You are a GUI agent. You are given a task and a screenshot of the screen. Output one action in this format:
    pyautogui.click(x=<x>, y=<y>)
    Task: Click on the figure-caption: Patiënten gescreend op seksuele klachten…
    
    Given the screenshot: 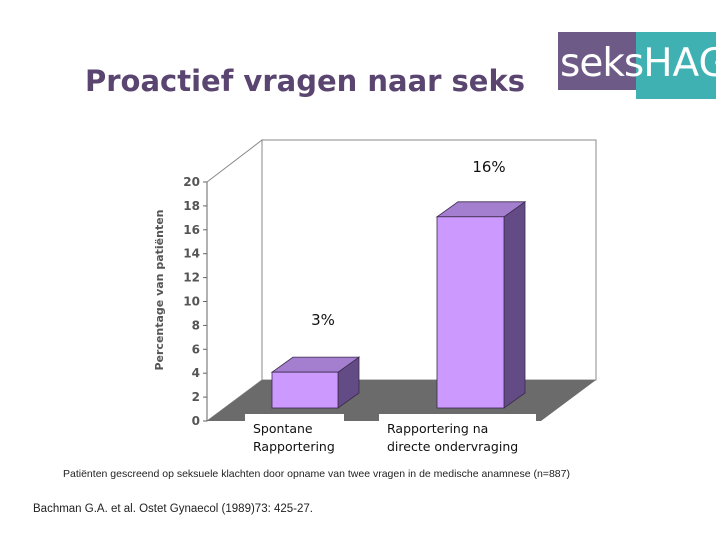 What is the action you would take?
    pyautogui.click(x=316, y=474)
    